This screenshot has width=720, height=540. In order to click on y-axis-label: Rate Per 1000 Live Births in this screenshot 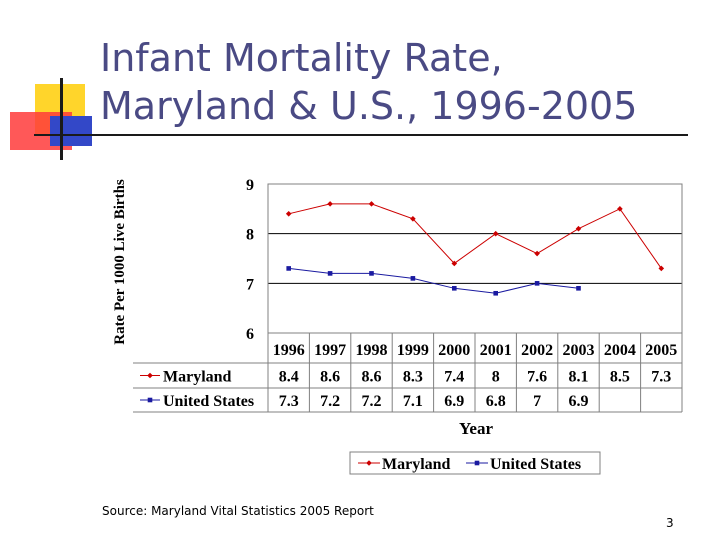, I will do `click(120, 262)`.